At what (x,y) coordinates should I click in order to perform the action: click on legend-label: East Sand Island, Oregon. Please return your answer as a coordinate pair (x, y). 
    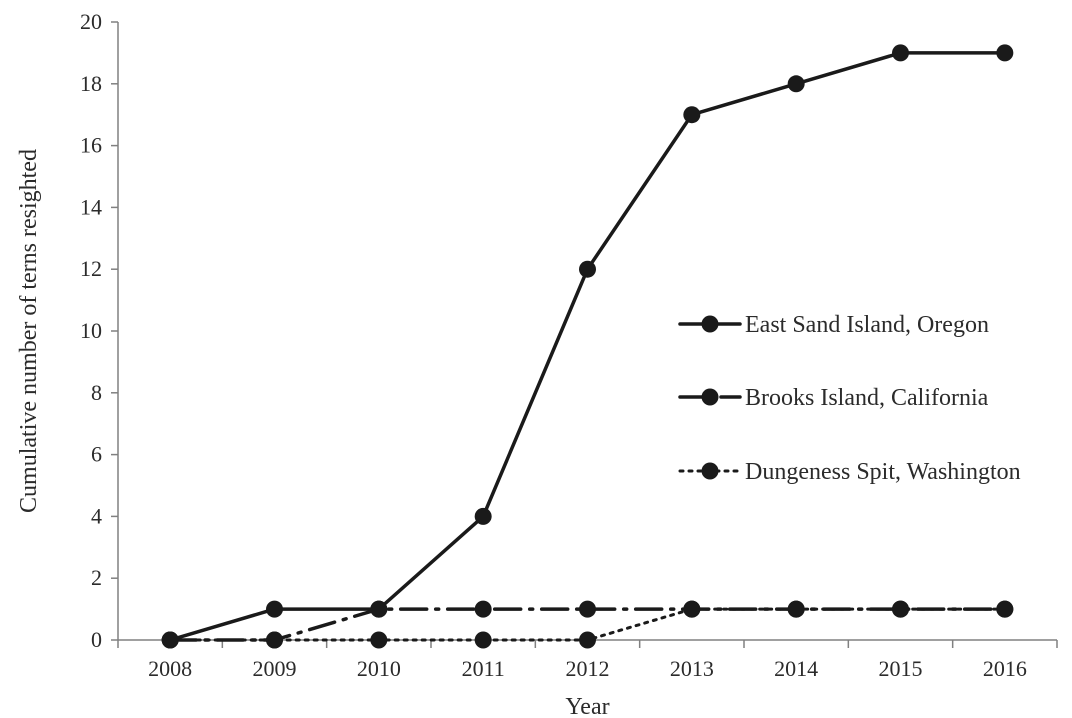
    Looking at the image, I should click on (867, 325).